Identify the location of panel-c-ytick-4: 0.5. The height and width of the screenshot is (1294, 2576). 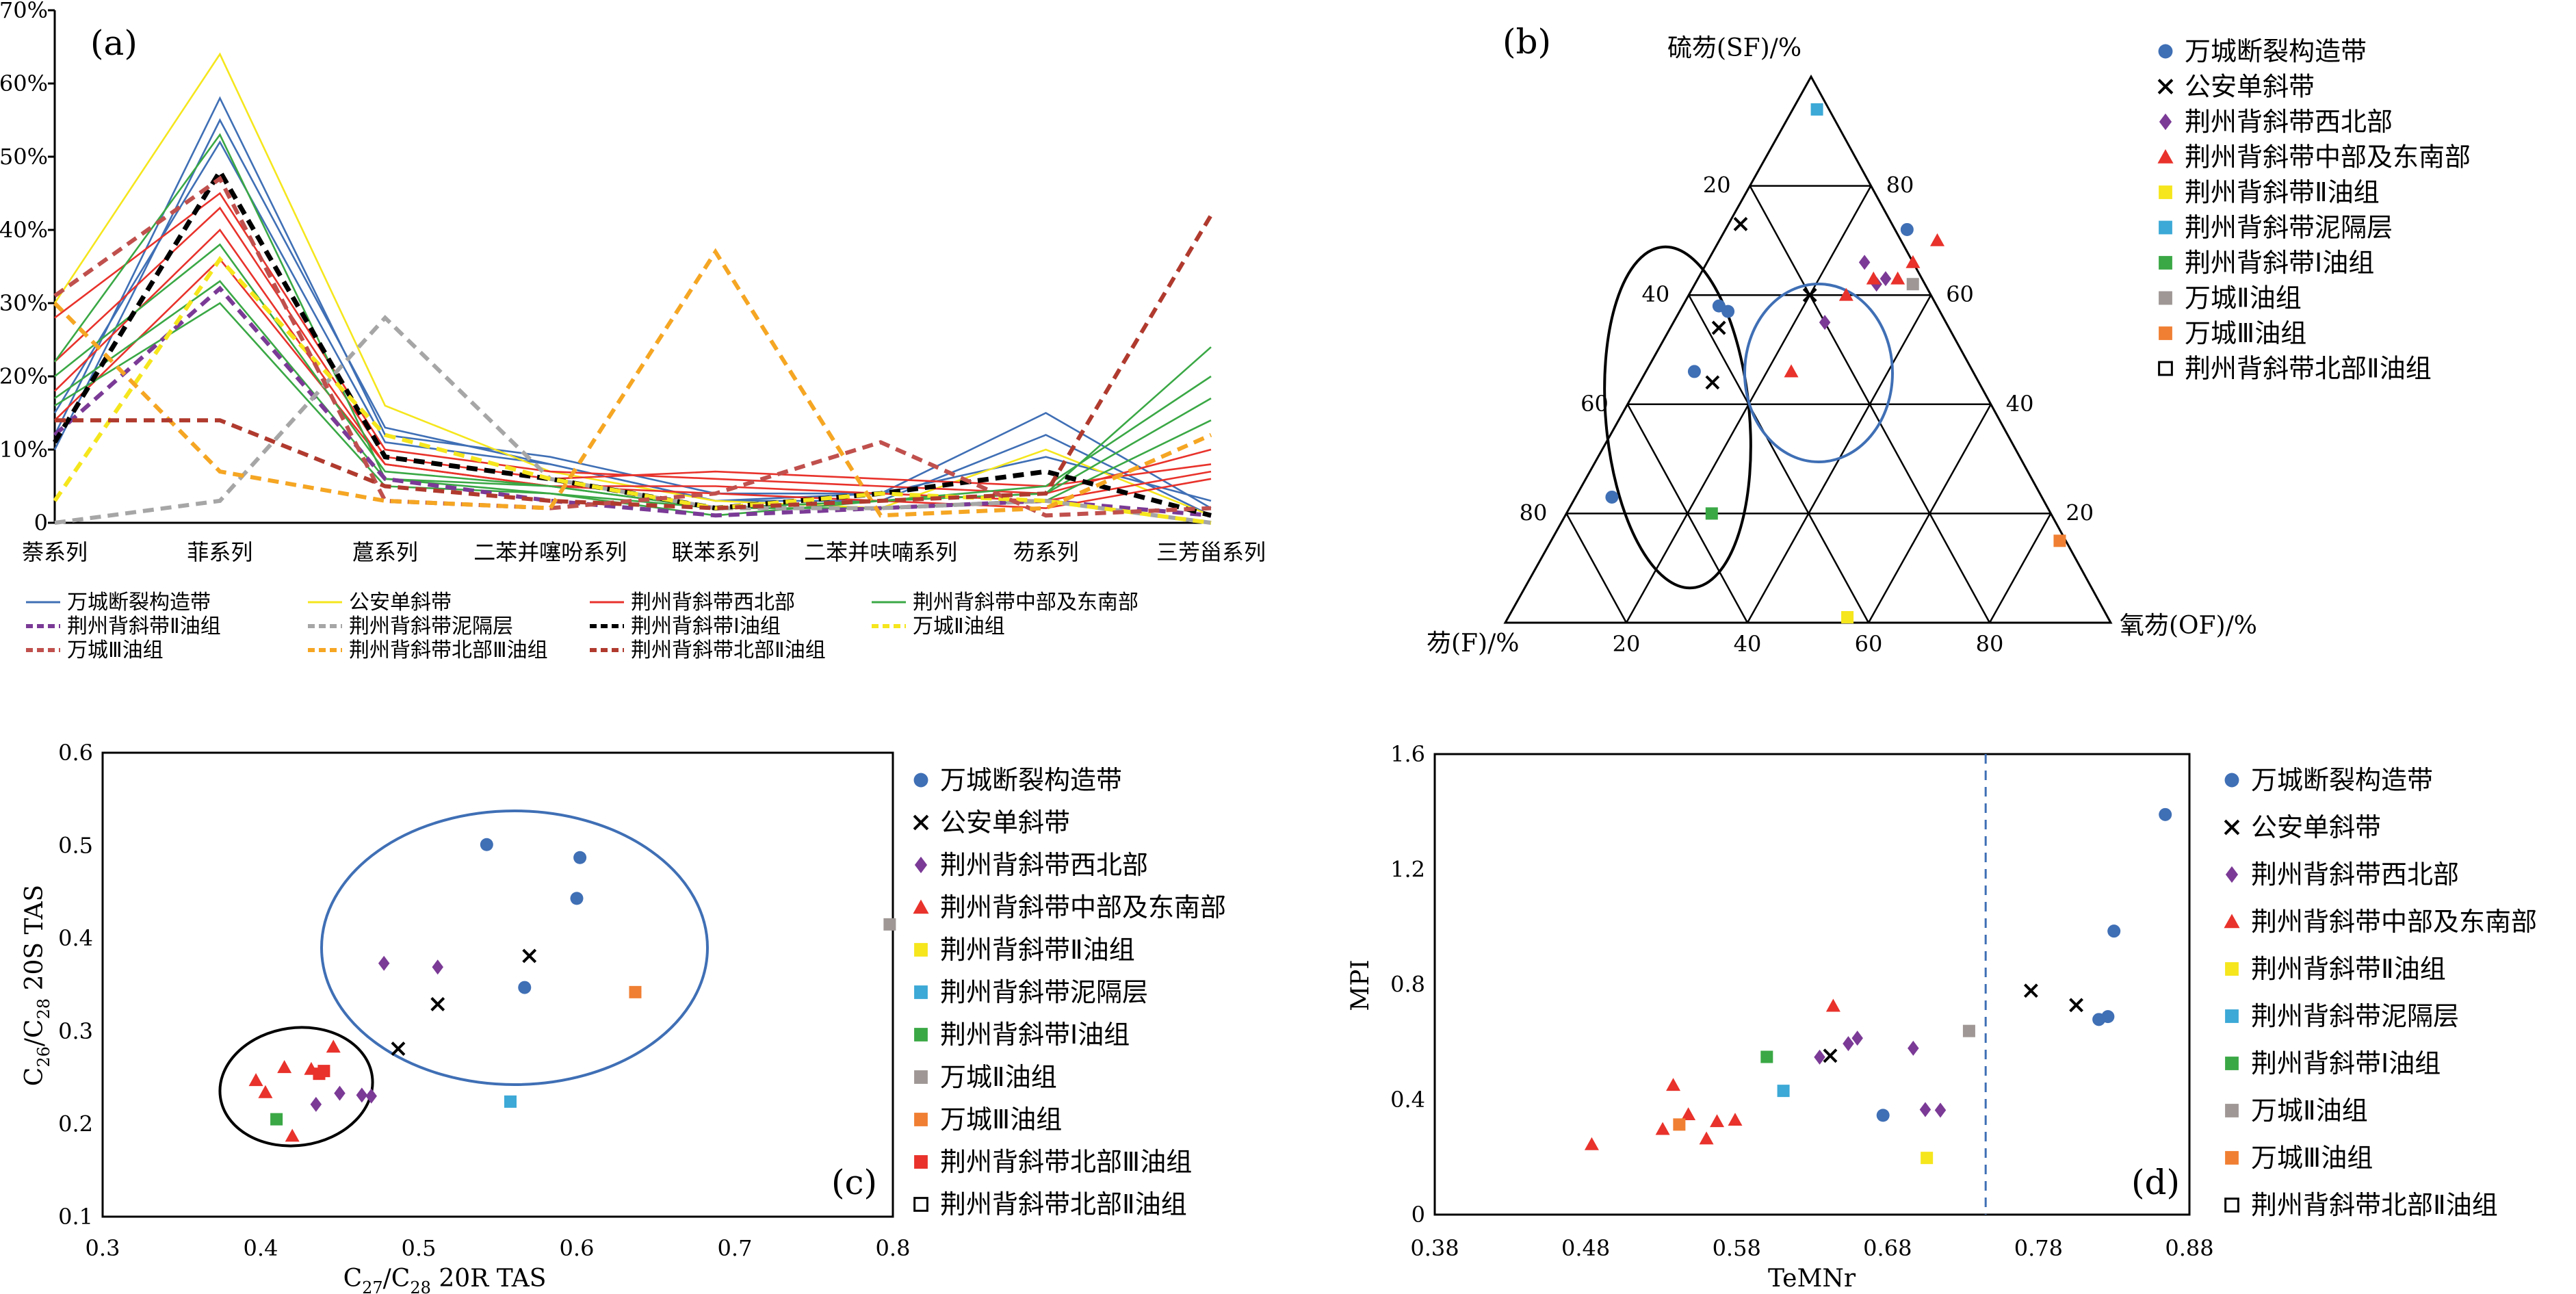
(75, 846).